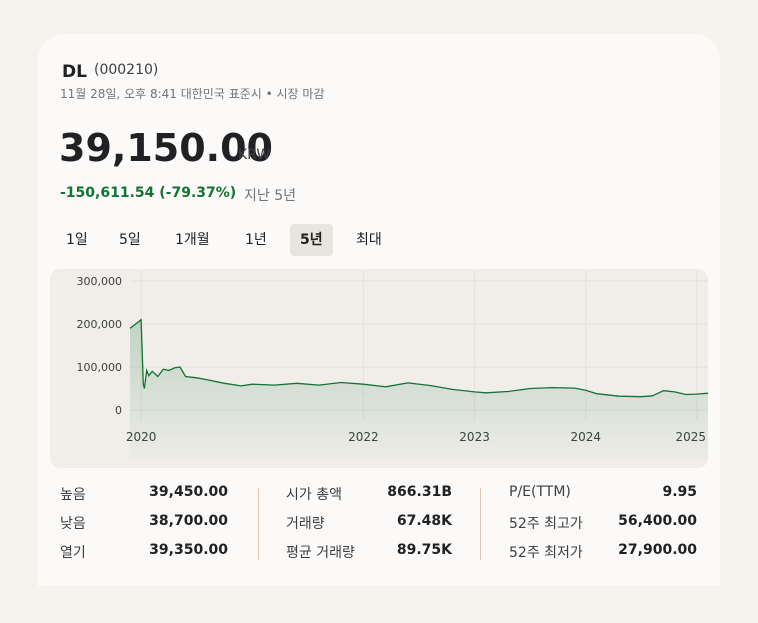 The width and height of the screenshot is (758, 623). I want to click on current-price: 39,150.00, so click(166, 148).